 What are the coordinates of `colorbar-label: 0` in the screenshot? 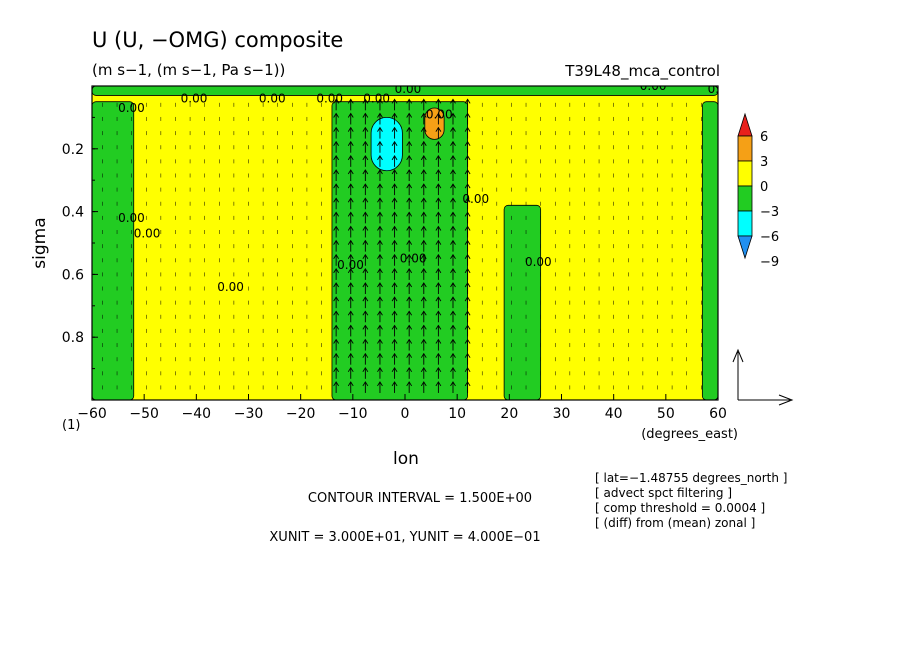 It's located at (764, 187).